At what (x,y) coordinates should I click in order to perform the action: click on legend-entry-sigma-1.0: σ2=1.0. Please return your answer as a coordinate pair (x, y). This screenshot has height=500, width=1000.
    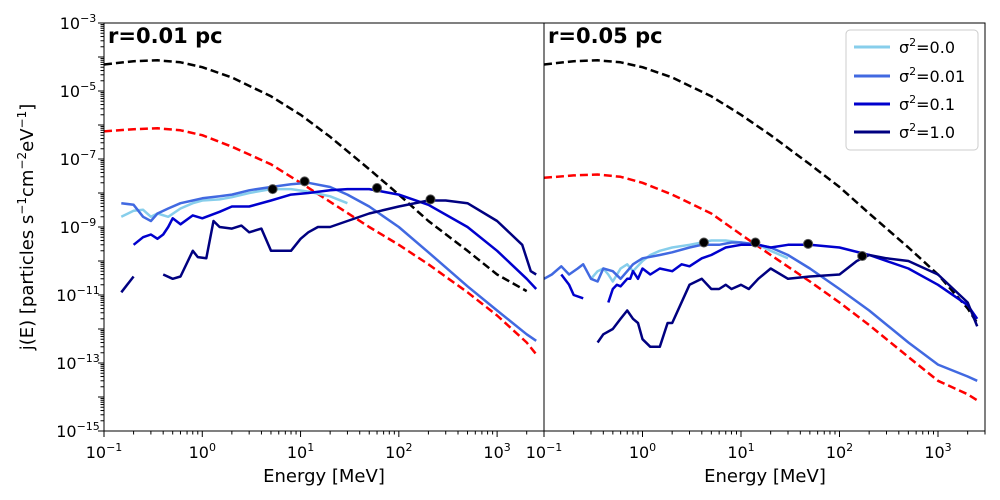
    Looking at the image, I should click on (904, 131).